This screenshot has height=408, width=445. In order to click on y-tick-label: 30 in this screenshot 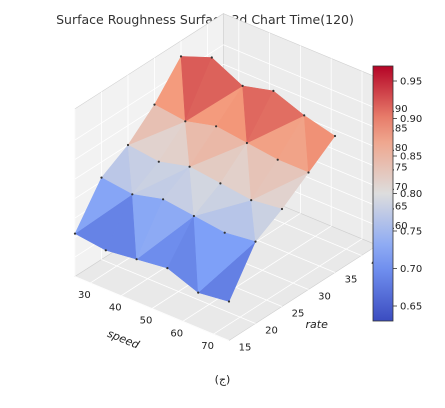, I will do `click(324, 297)`.